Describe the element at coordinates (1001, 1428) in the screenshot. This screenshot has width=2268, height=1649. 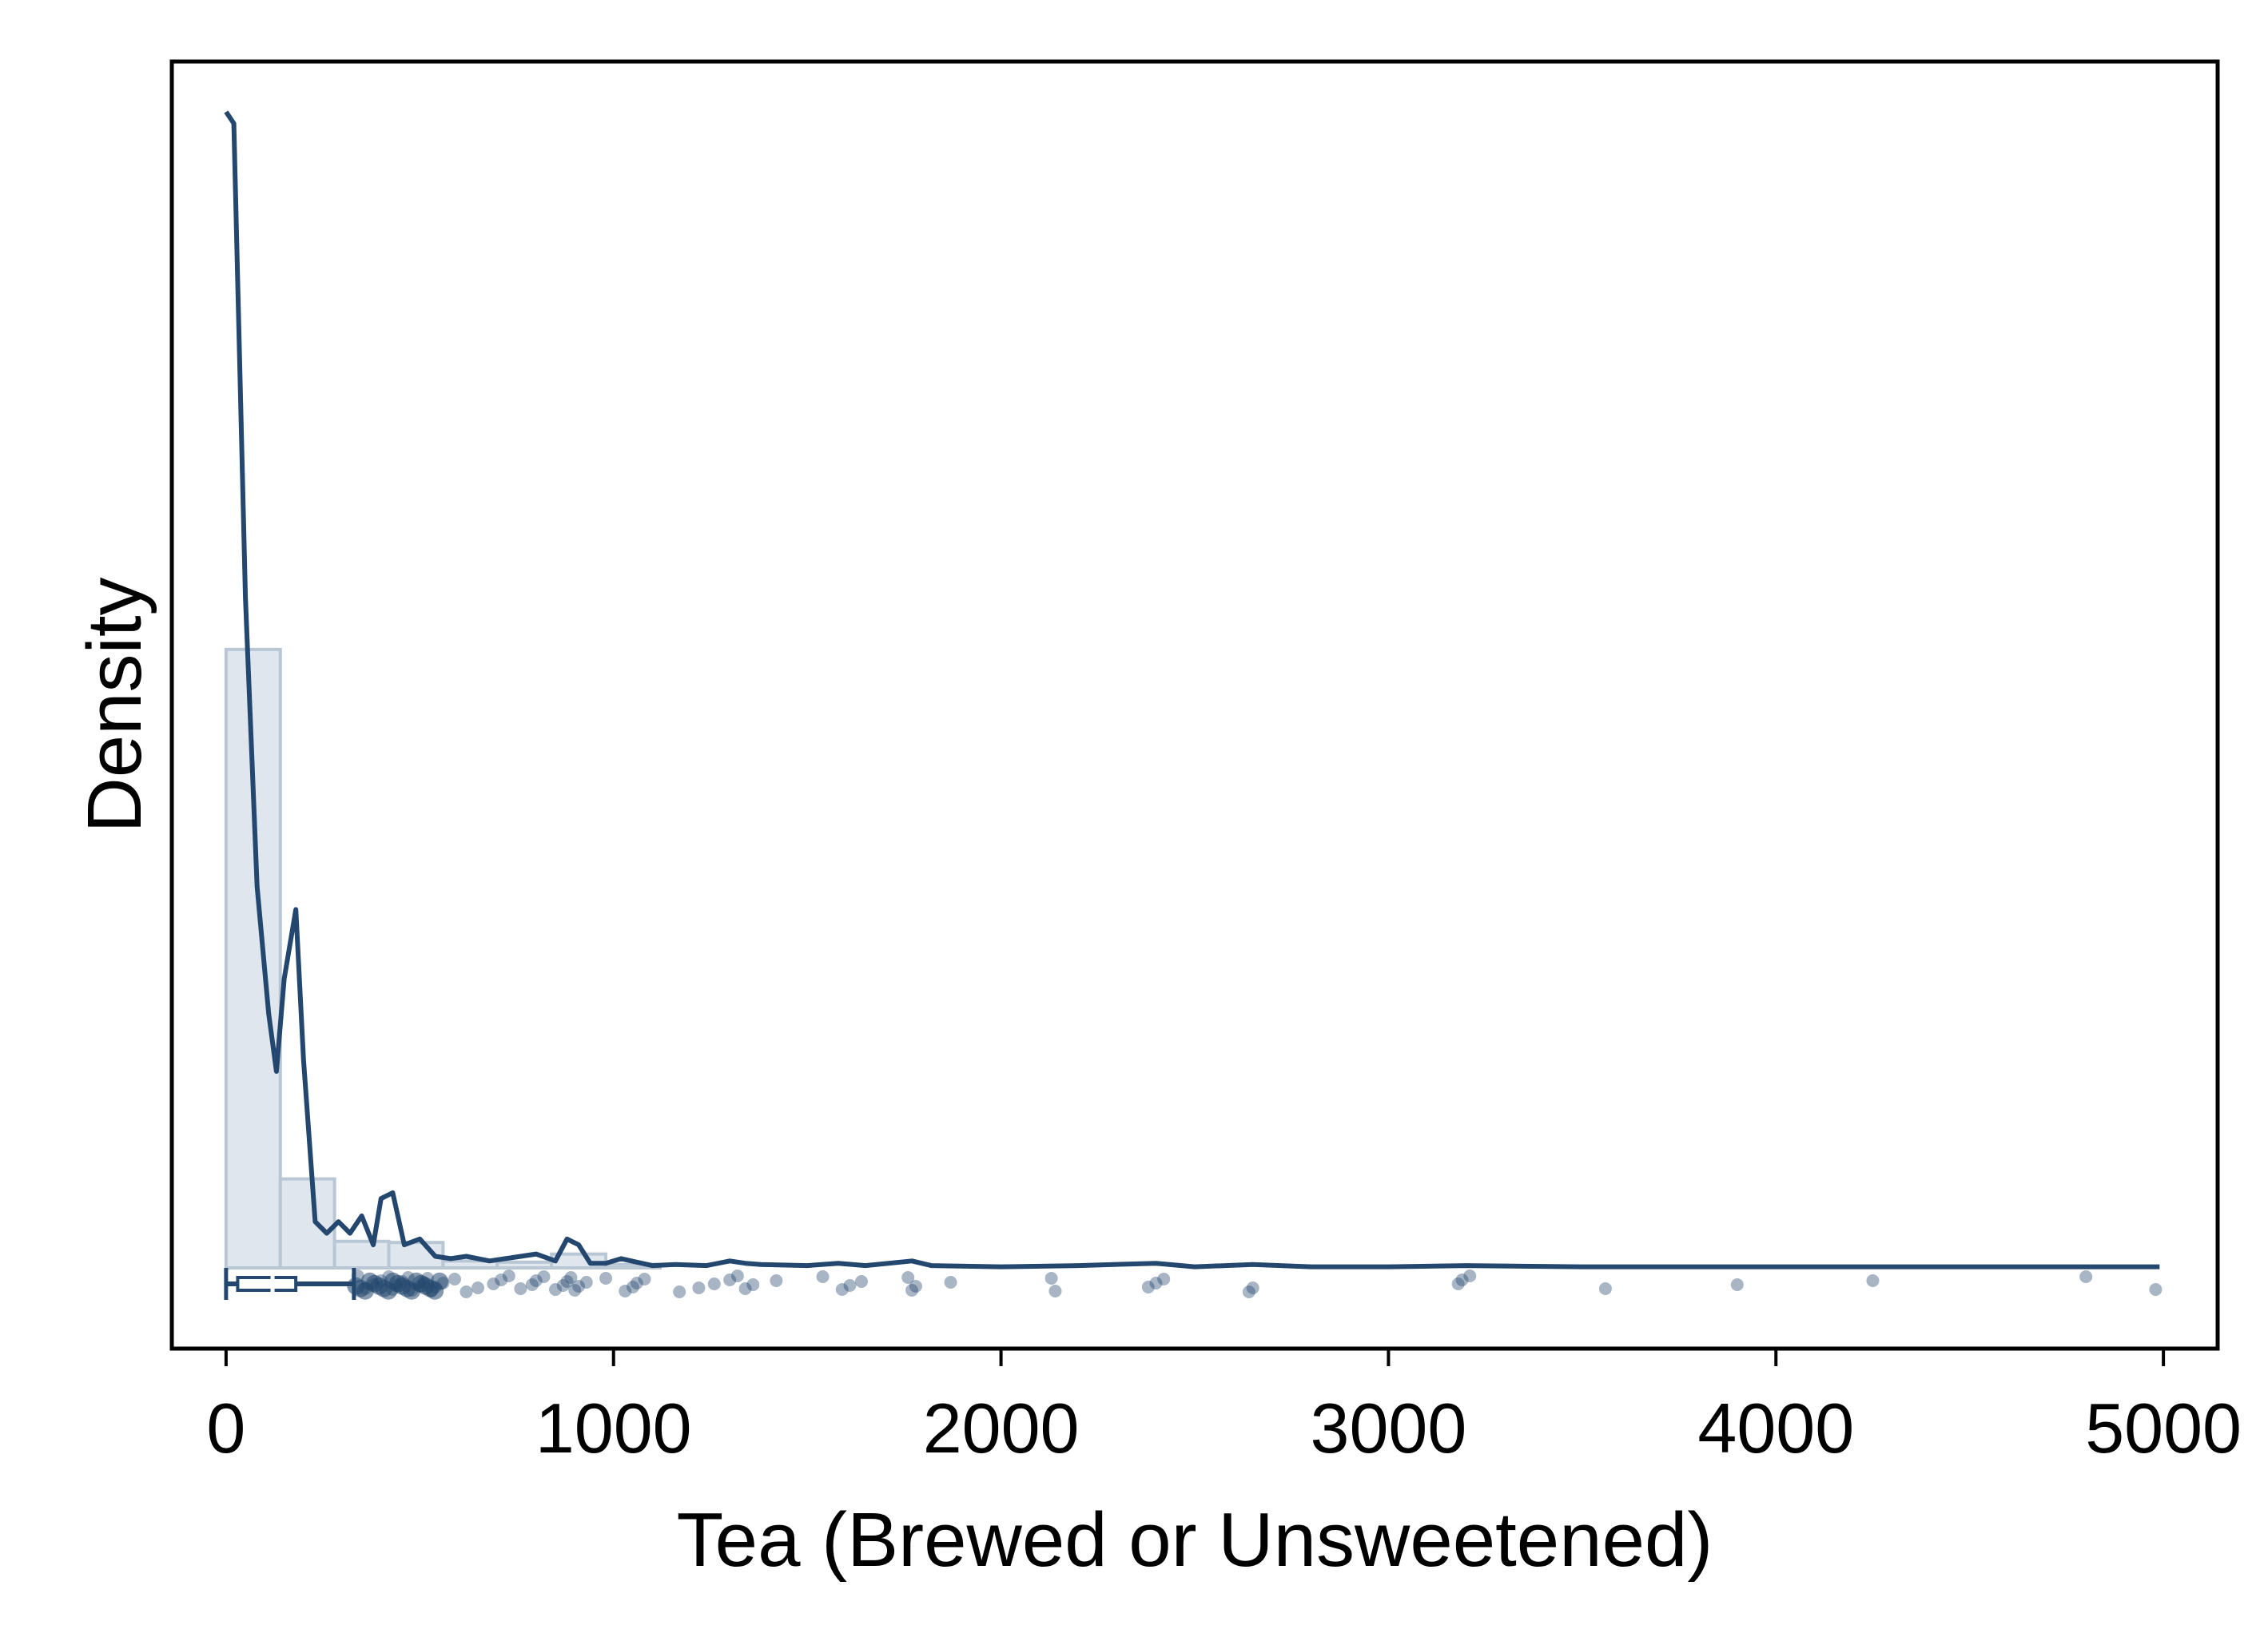
I see `x-tick-label: 2000` at that location.